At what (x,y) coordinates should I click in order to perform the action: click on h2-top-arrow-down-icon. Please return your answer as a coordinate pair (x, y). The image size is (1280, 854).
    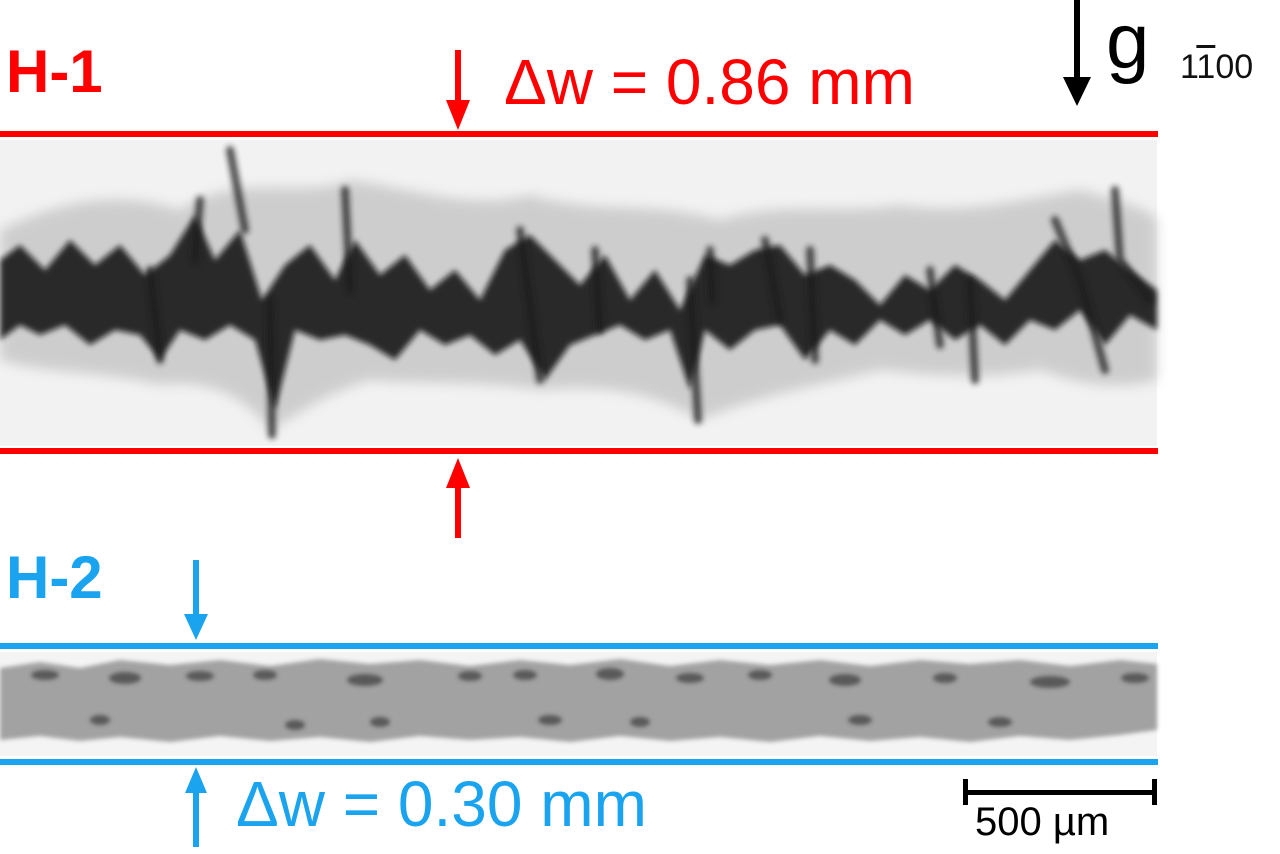
    Looking at the image, I should click on (196, 600).